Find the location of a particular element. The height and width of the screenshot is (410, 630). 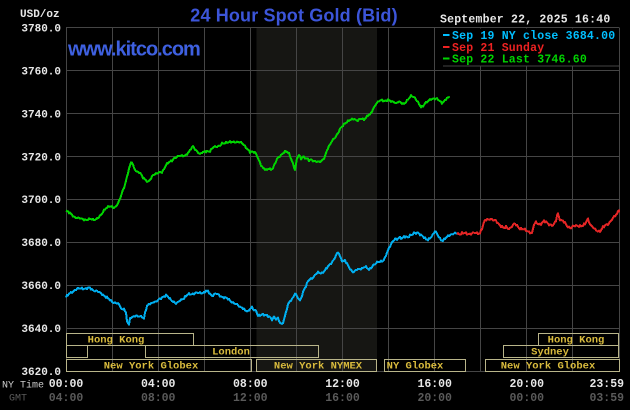

svg-text: NY Globex is located at coordinates (415, 367).